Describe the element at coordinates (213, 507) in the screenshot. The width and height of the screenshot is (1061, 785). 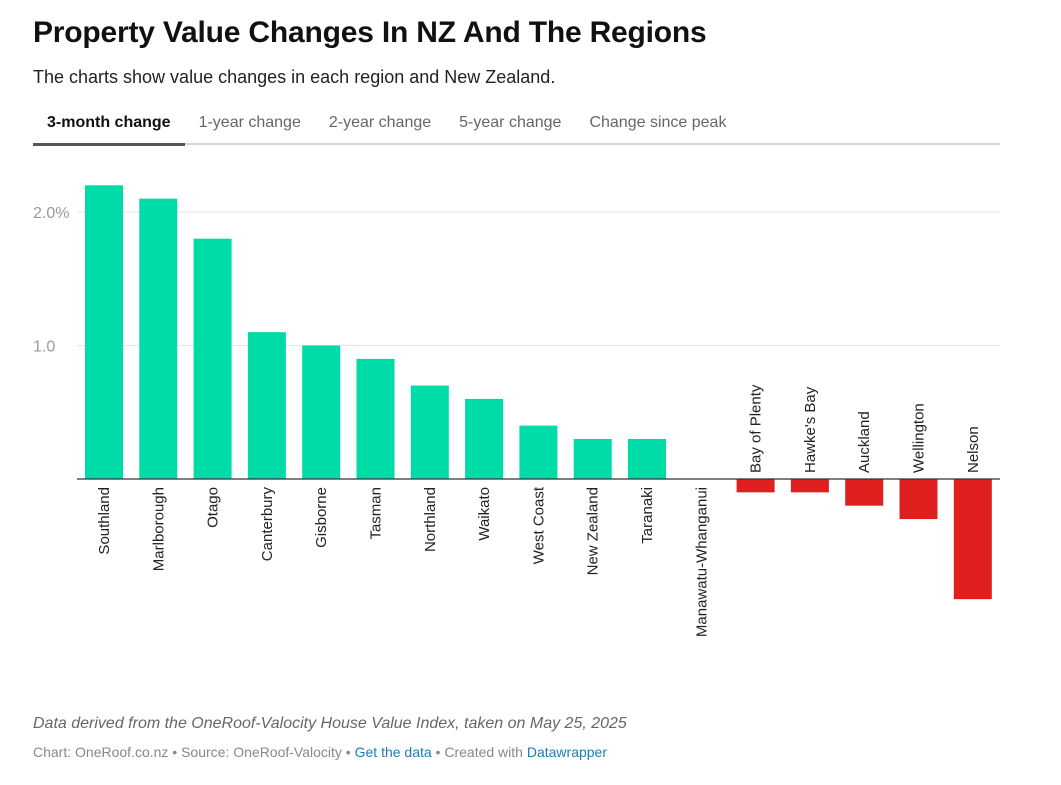
I see `category-label: Otago` at that location.